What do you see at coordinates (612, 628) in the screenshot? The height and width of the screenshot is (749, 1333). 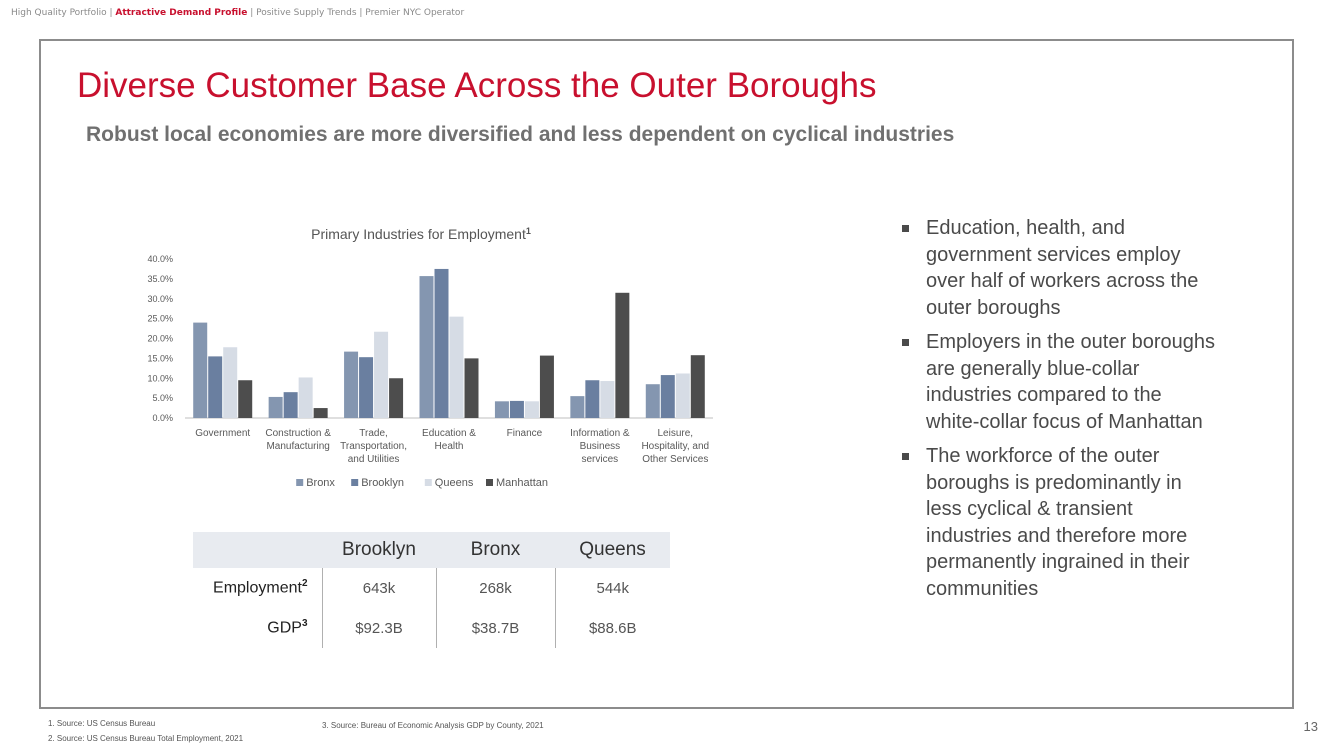 I see `cell-gdp-queens: $88.6B` at bounding box center [612, 628].